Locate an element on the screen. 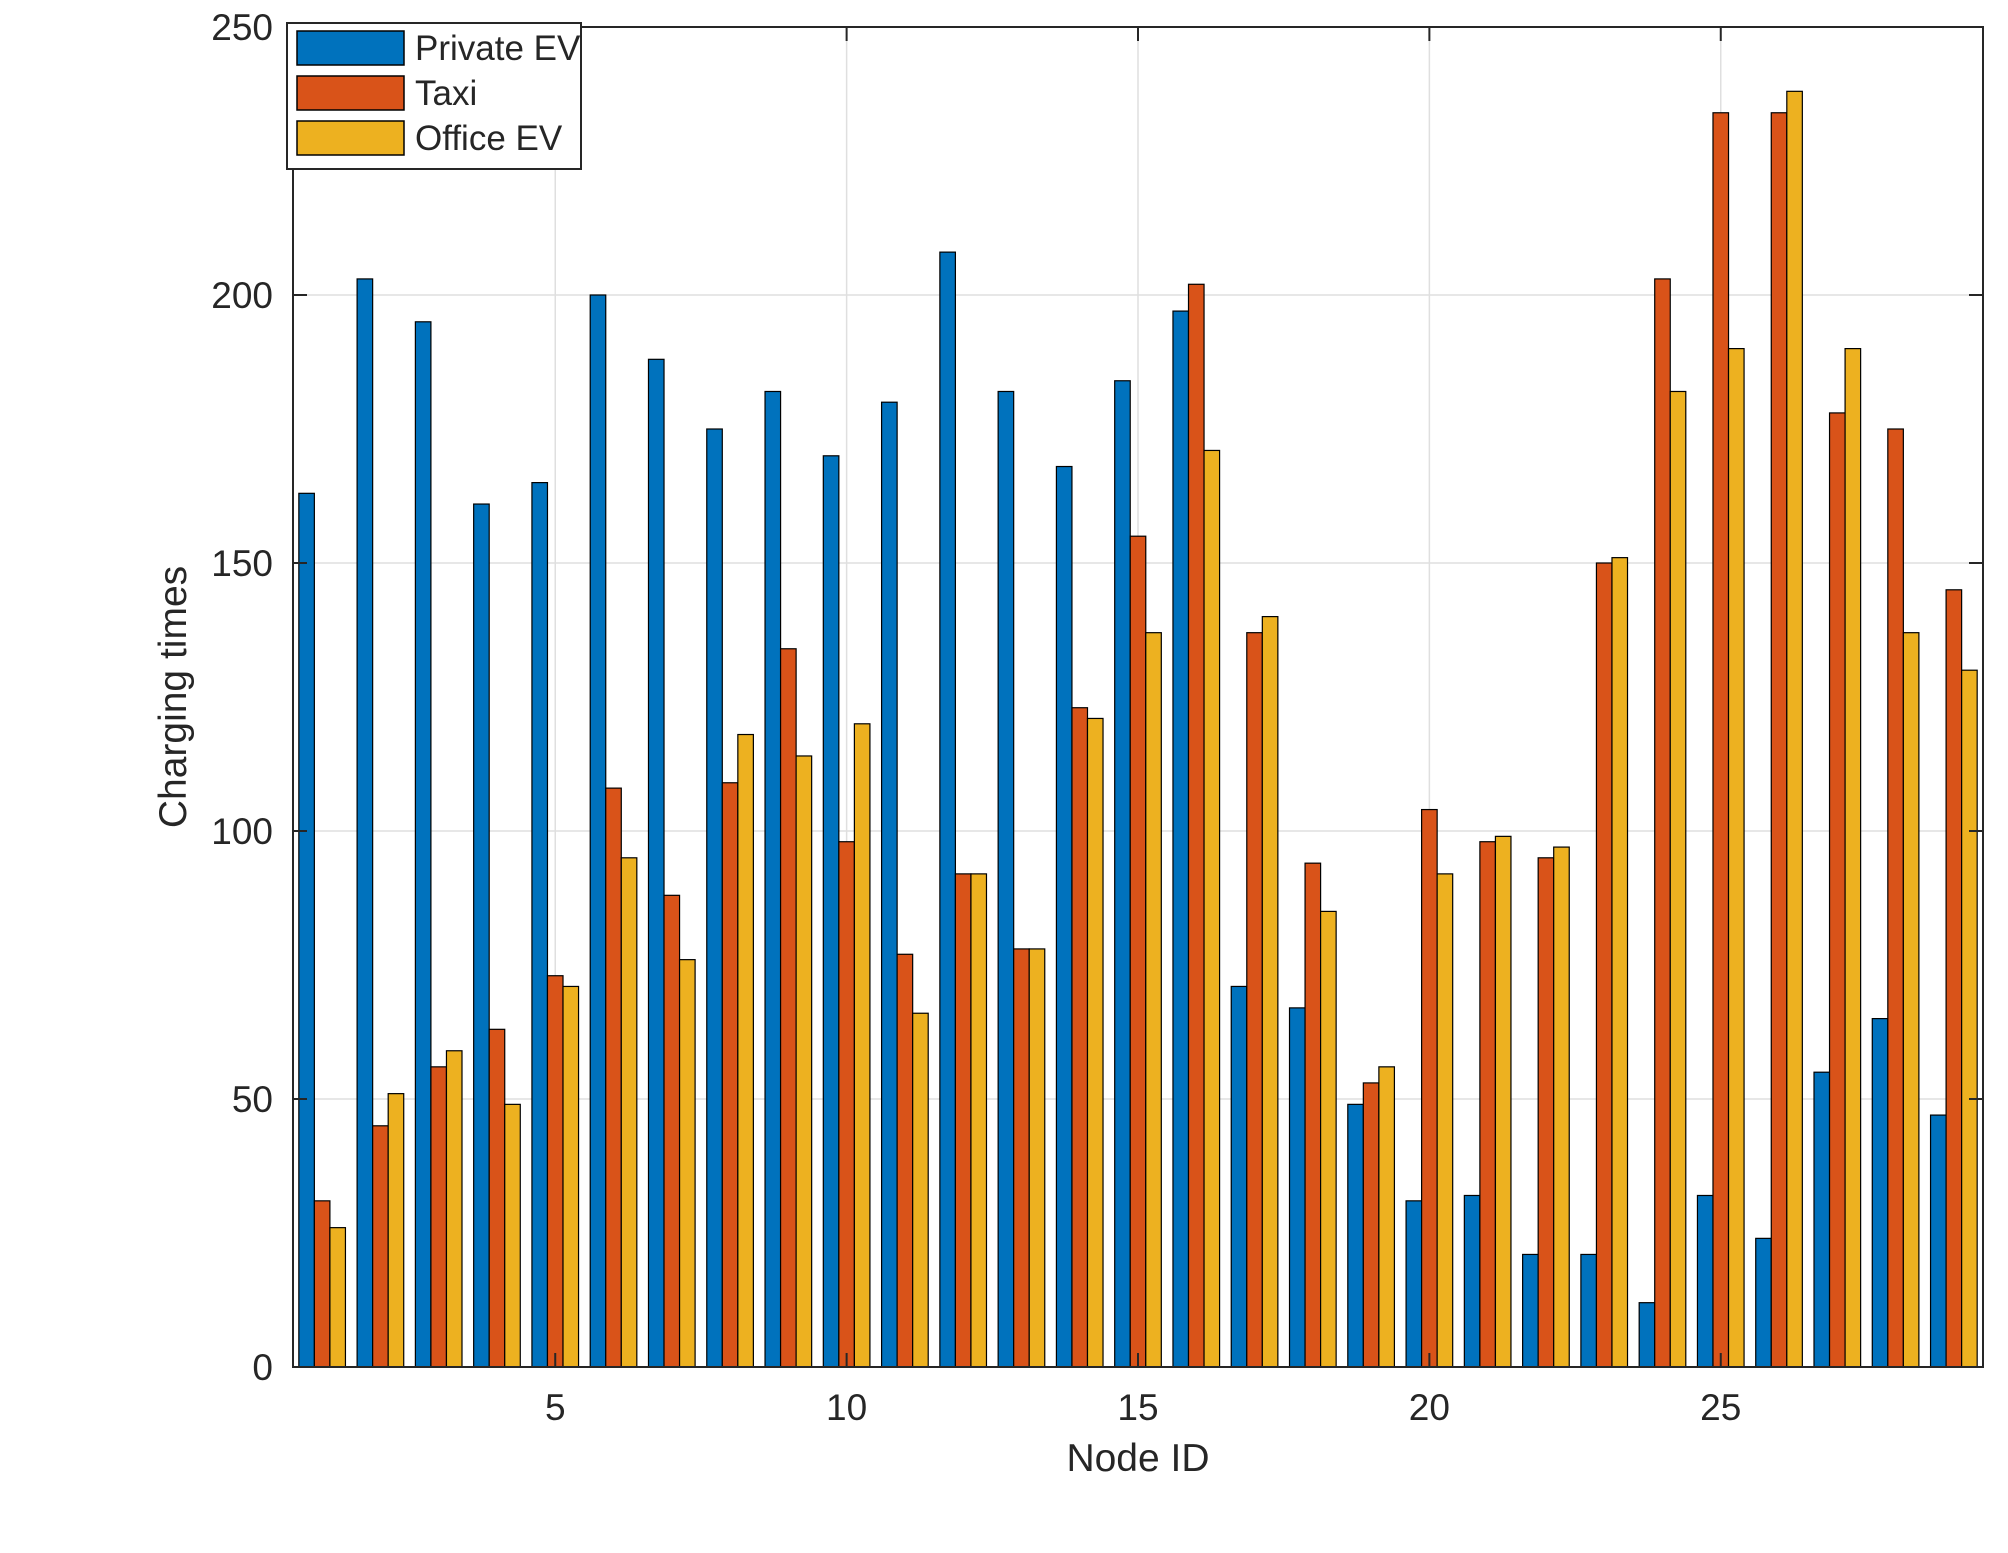 The width and height of the screenshot is (2008, 1553). x-tick-label: 15 is located at coordinates (1137, 1407).